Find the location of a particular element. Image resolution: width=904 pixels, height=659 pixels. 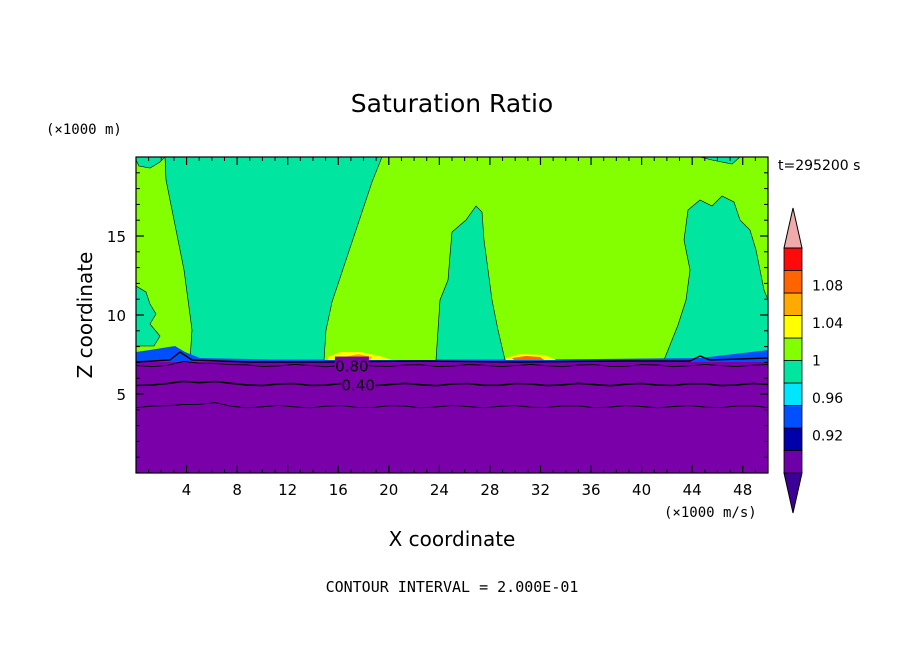

y-tick-label-2: 15 is located at coordinates (116, 237).